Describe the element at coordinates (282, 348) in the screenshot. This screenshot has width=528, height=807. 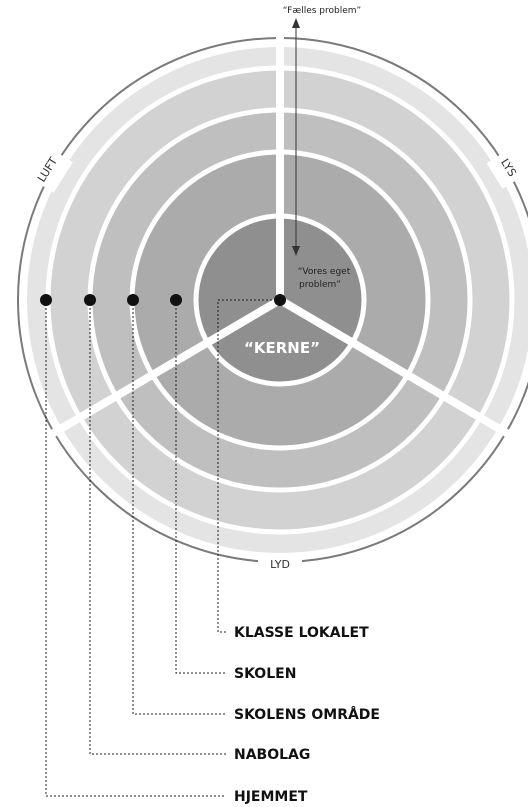
I see `core-label: “KERNE”` at that location.